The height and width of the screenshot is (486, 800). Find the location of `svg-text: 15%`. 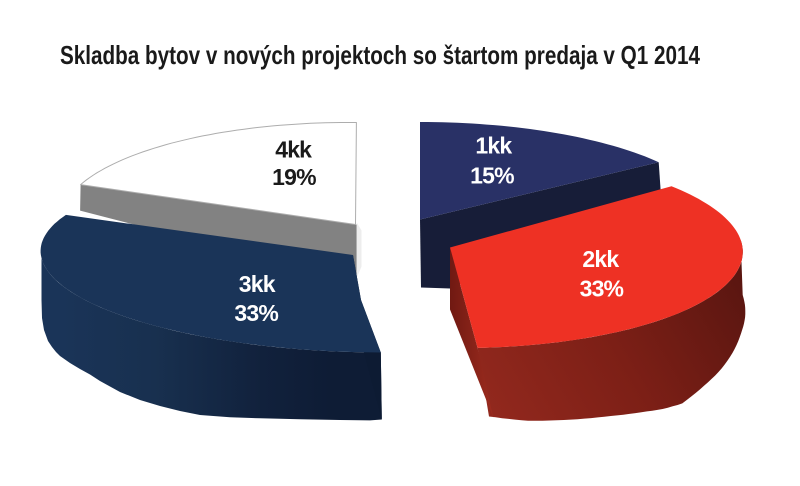

svg-text: 15% is located at coordinates (492, 176).